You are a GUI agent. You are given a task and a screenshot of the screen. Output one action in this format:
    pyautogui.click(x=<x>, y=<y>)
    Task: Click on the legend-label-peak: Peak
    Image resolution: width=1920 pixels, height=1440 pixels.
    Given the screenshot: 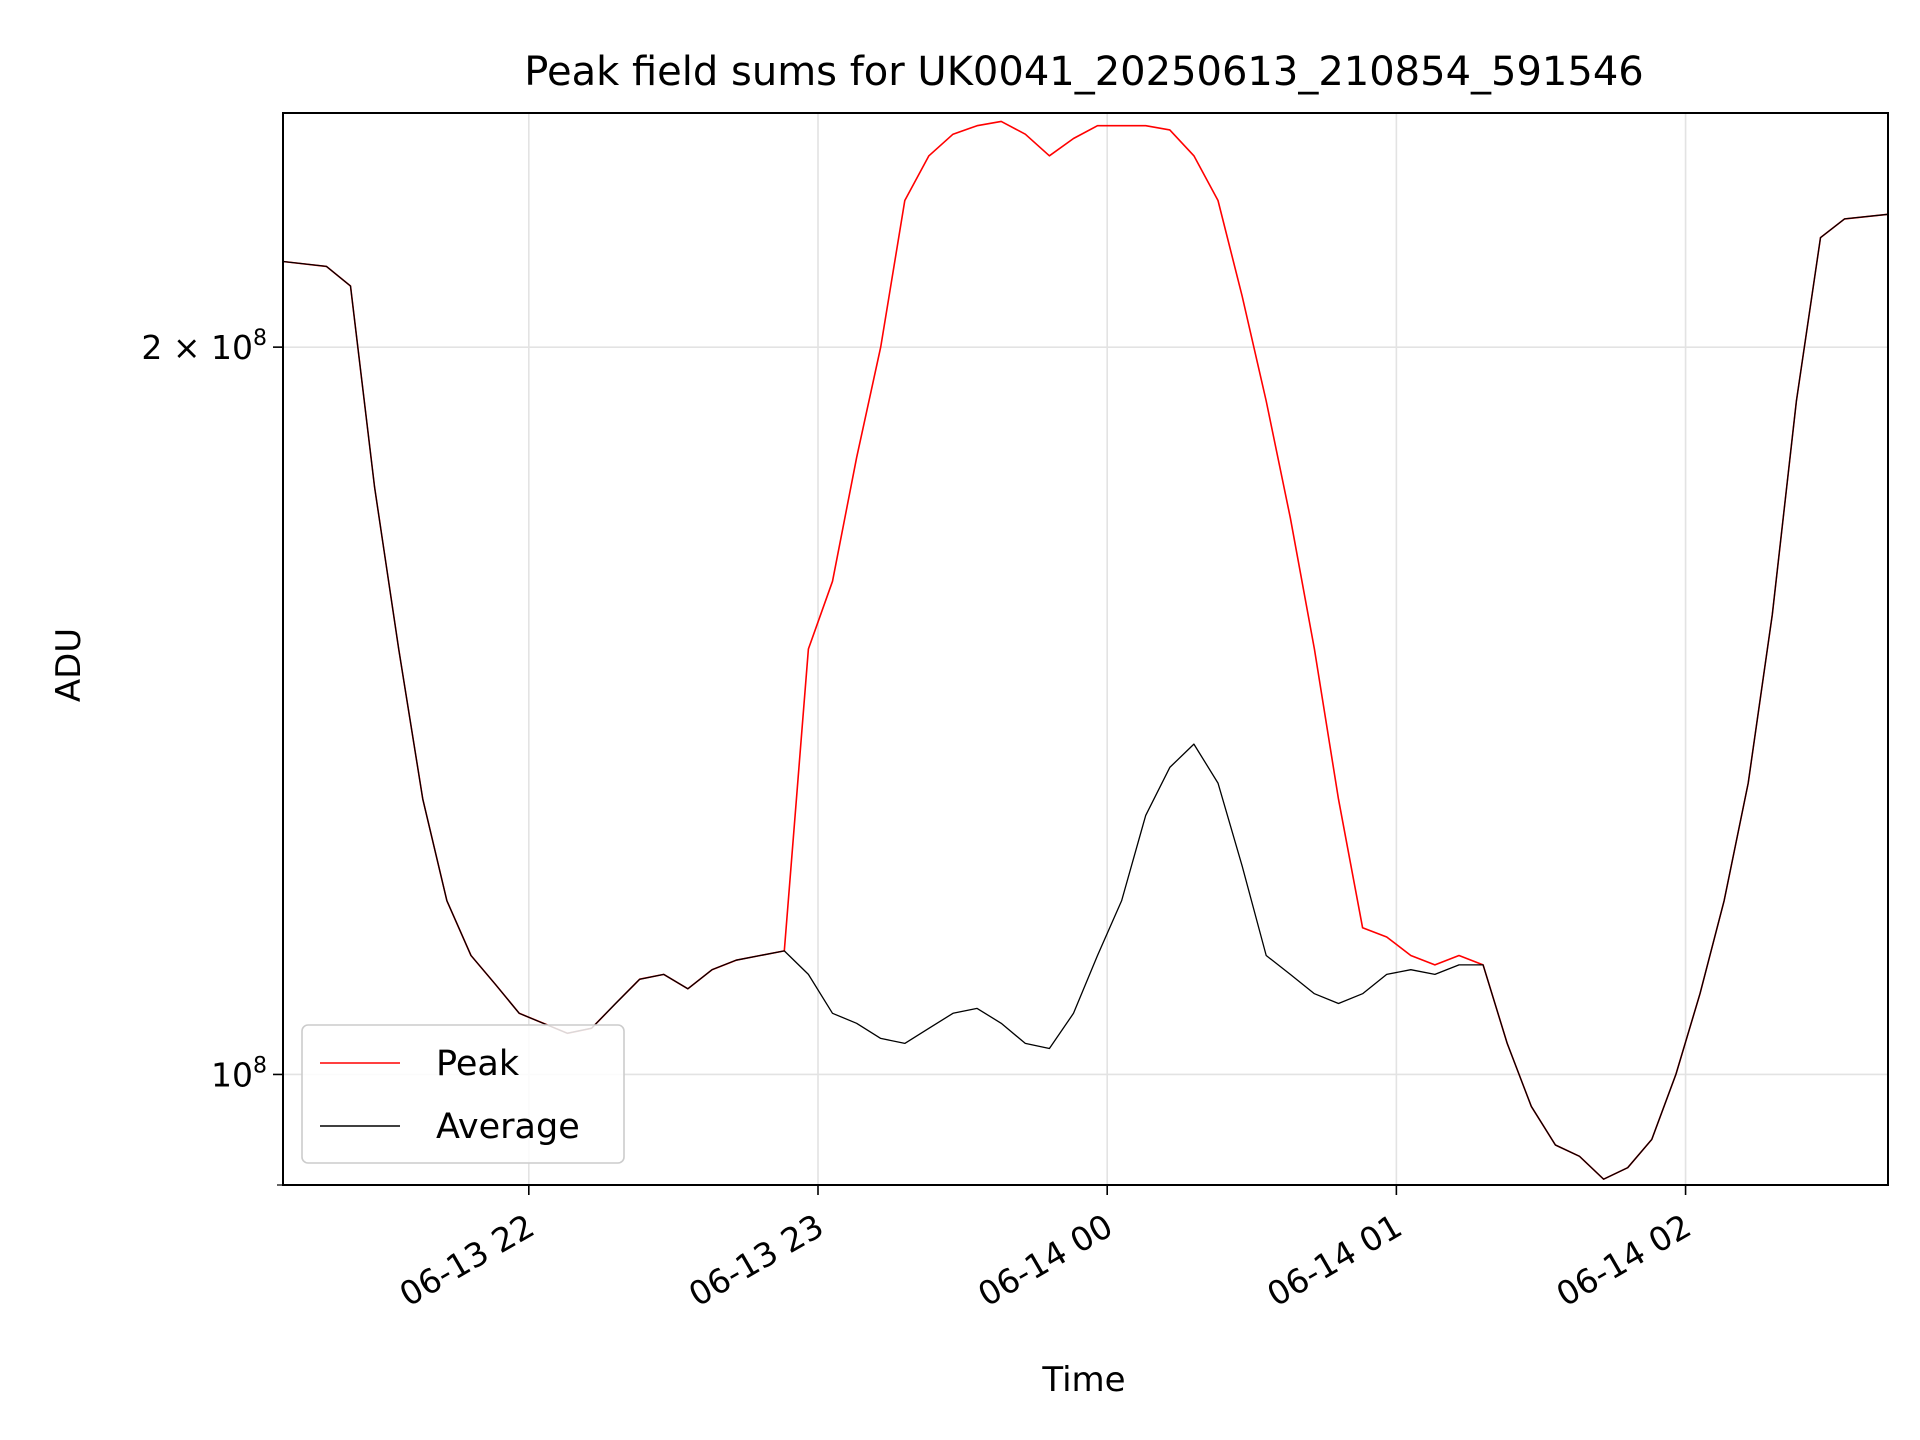 What is the action you would take?
    pyautogui.click(x=478, y=1064)
    